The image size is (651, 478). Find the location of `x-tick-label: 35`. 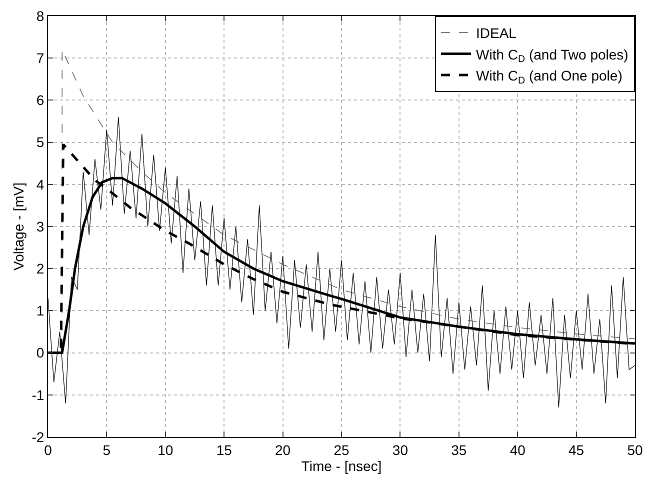

x-tick-label: 35 is located at coordinates (459, 450).